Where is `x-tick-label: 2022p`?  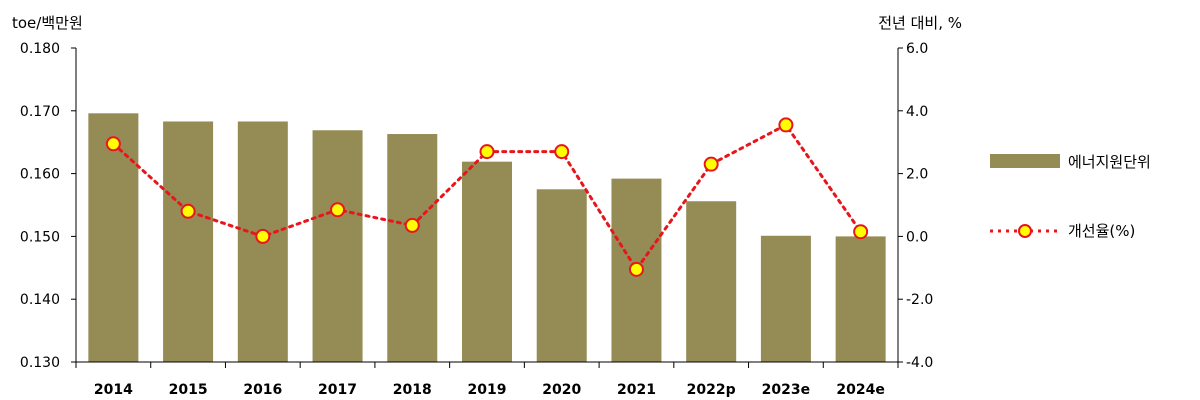
x-tick-label: 2022p is located at coordinates (711, 390).